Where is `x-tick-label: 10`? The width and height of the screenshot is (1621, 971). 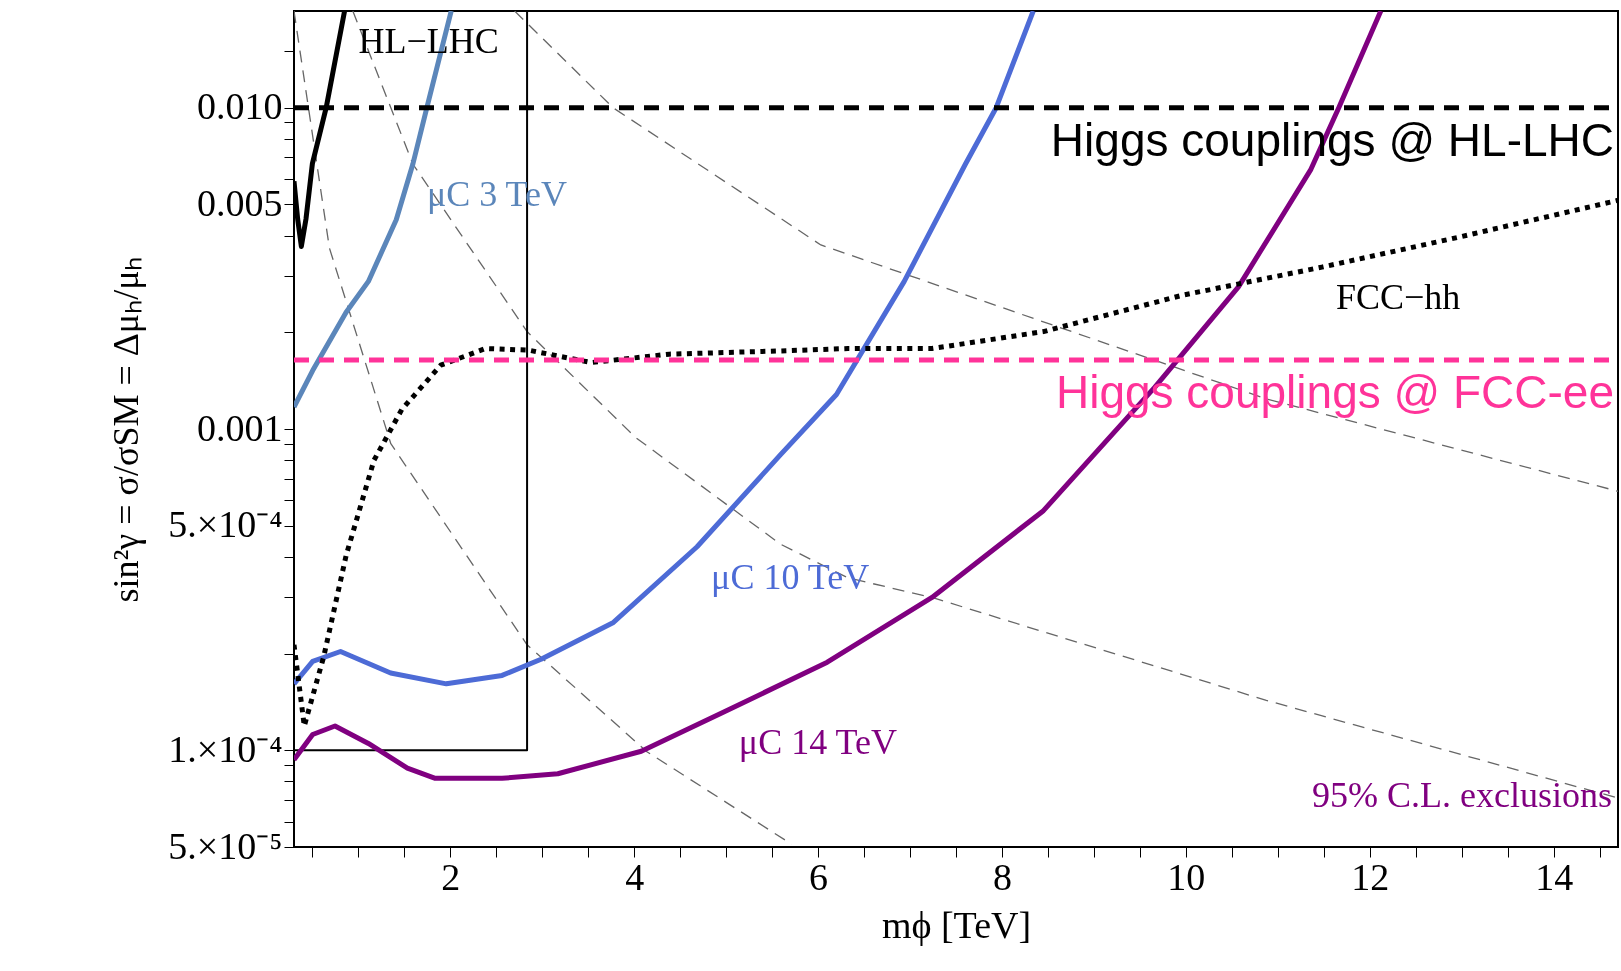 x-tick-label: 10 is located at coordinates (1186, 876).